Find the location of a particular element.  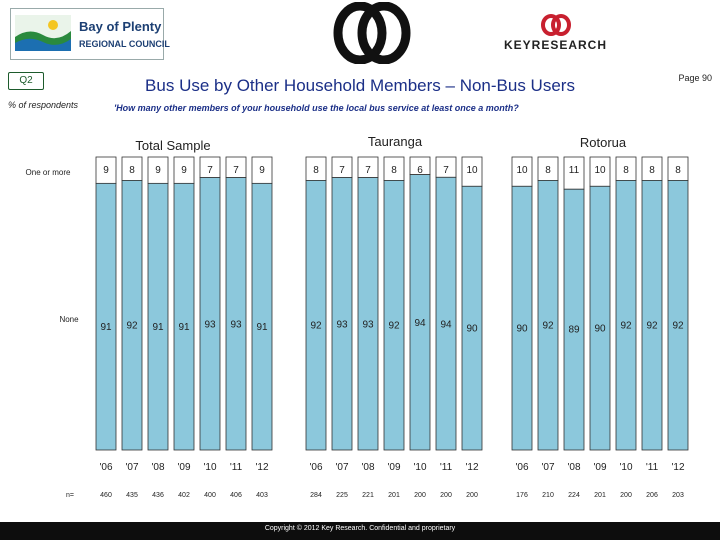

label-one-or-more: 6 is located at coordinates (420, 170).